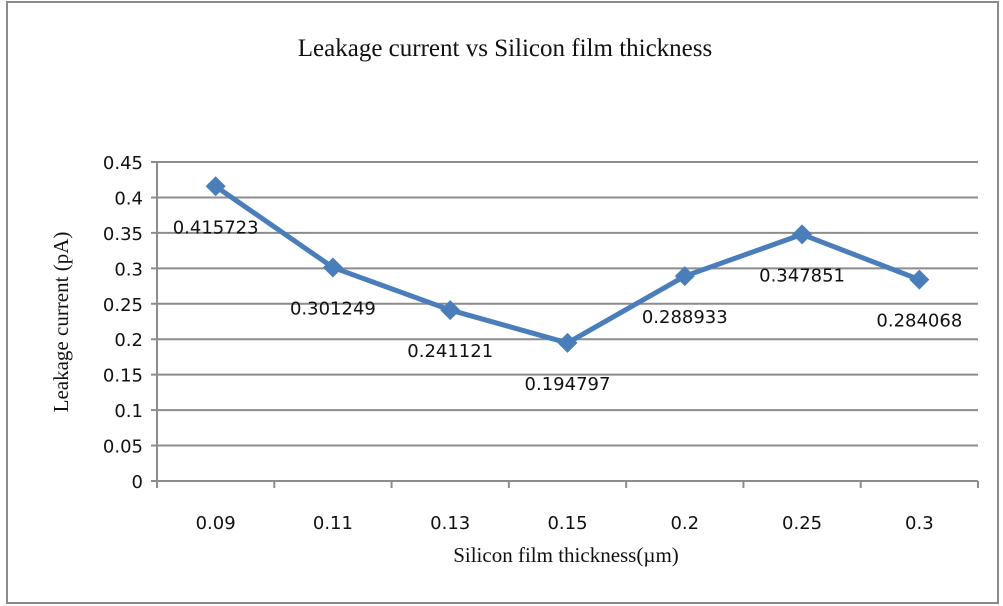  What do you see at coordinates (61, 322) in the screenshot?
I see `y-axis-title: Leakage current (pA)` at bounding box center [61, 322].